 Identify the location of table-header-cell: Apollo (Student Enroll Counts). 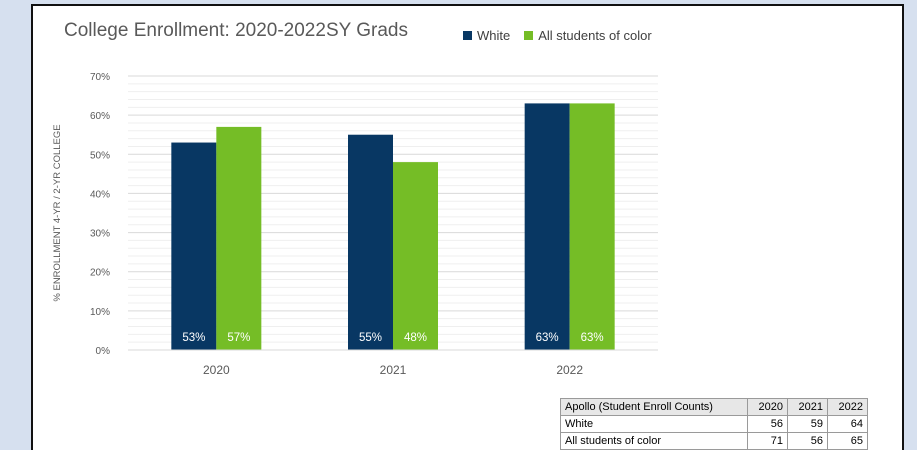
(654, 407).